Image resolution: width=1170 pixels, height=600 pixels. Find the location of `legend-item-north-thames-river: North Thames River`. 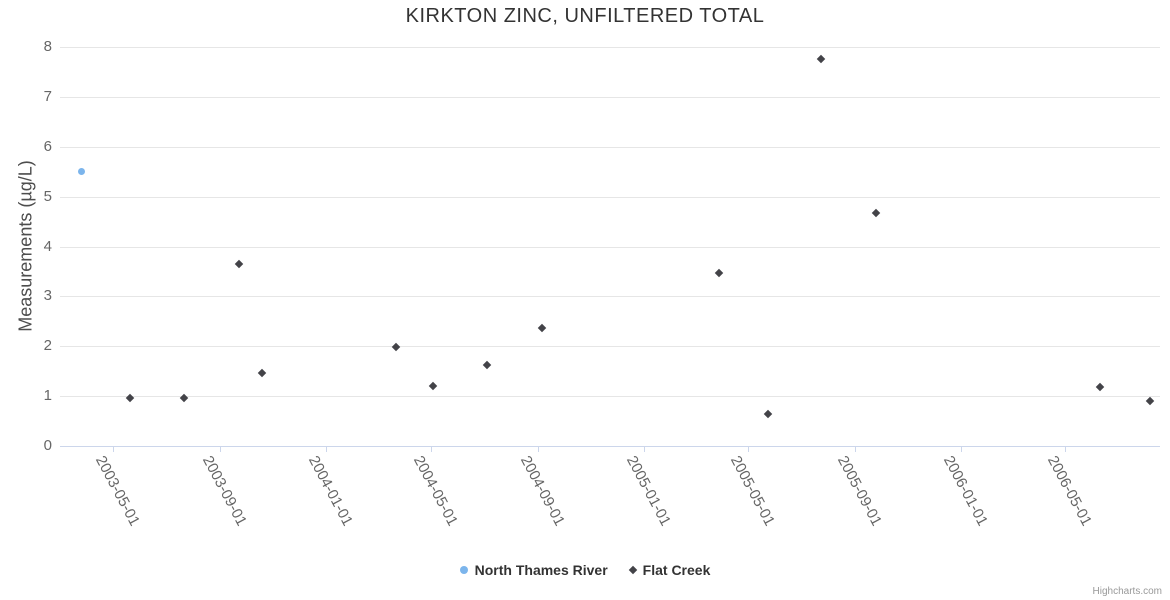

legend-item-north-thames-river: North Thames River is located at coordinates (533, 570).